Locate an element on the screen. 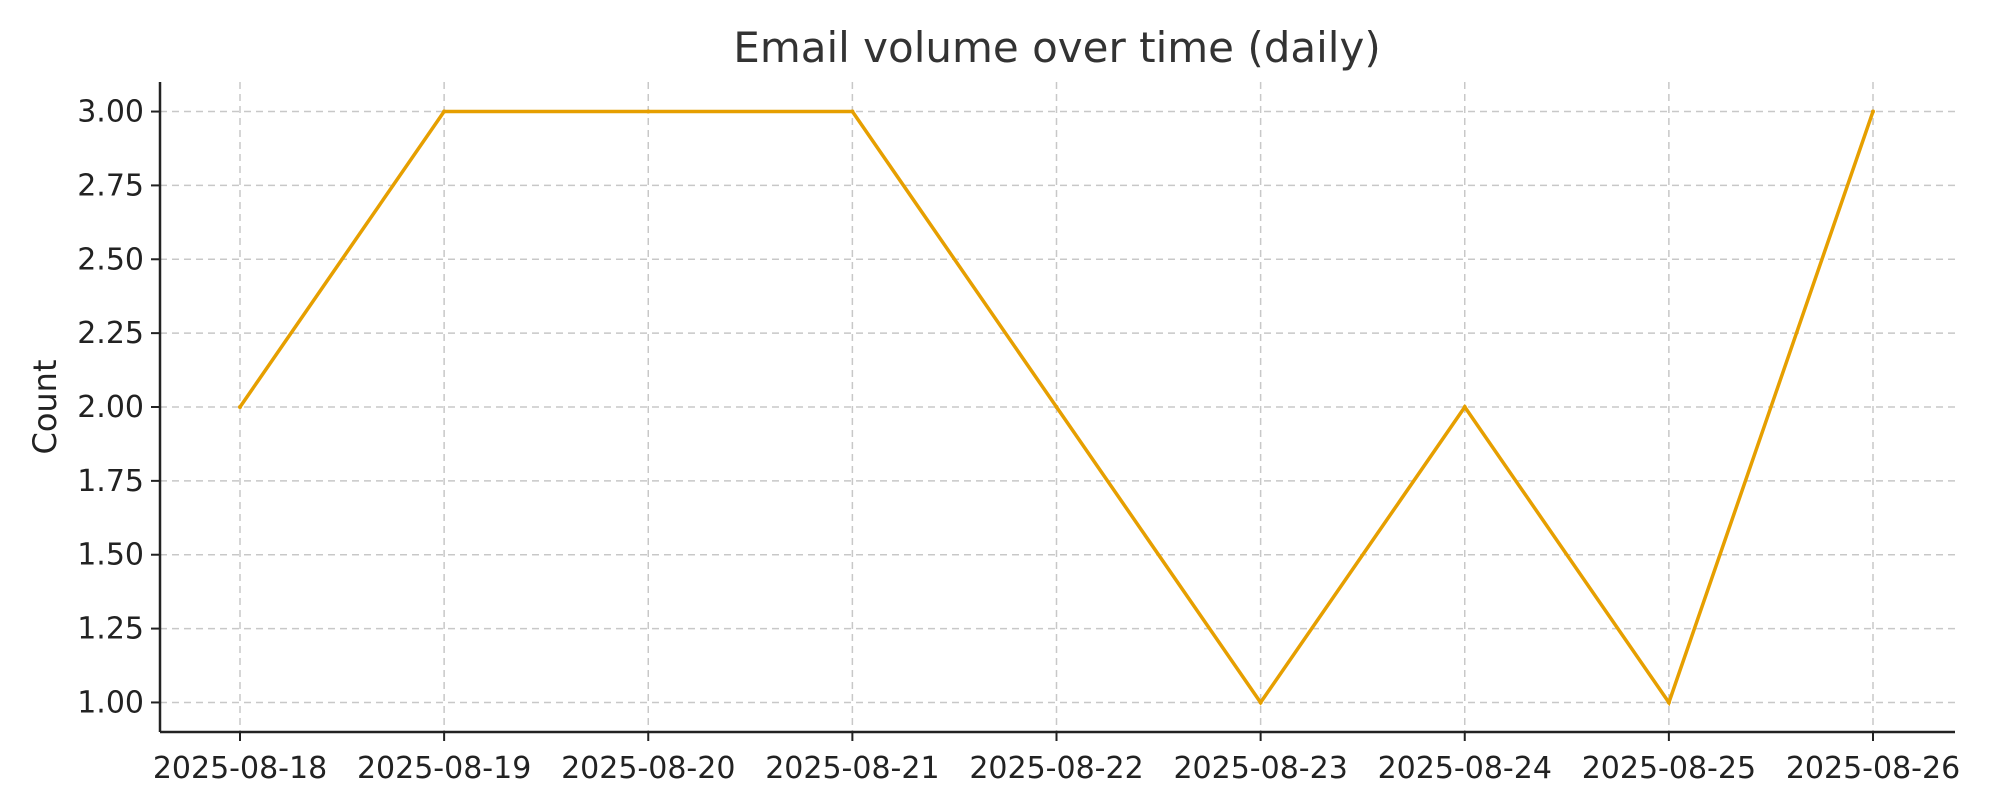  y-tick-label: 2.00 is located at coordinates (110, 407).